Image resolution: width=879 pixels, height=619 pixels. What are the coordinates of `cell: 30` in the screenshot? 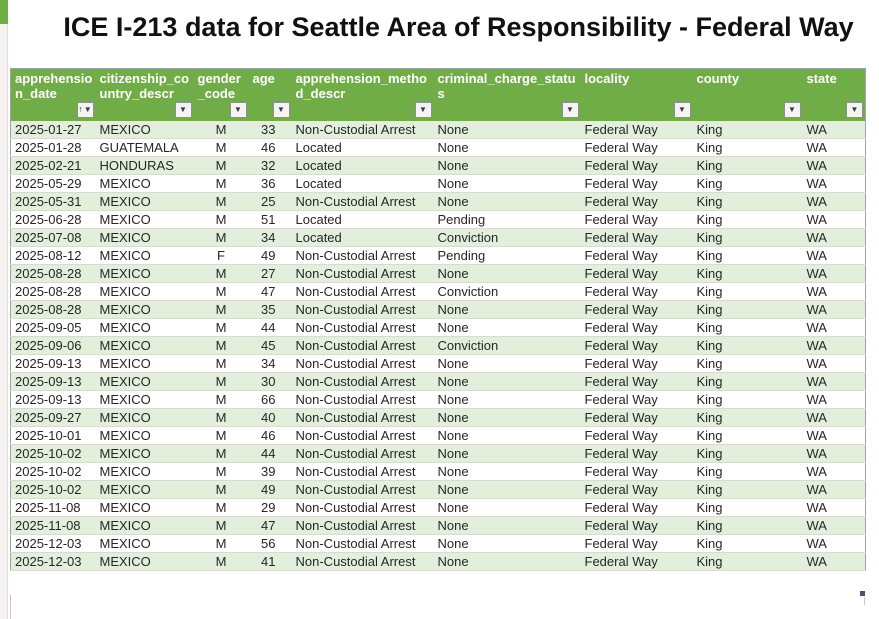 It's located at (270, 381).